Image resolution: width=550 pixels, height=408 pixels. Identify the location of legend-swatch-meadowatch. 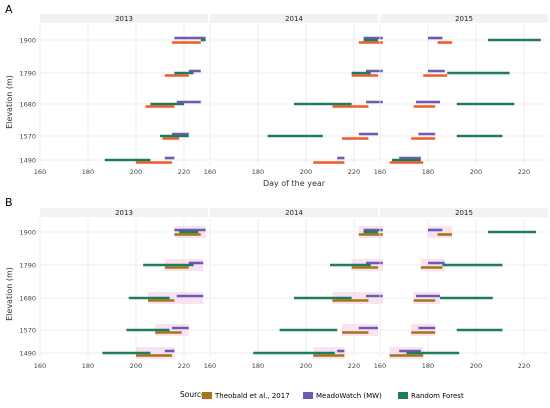
(308, 395).